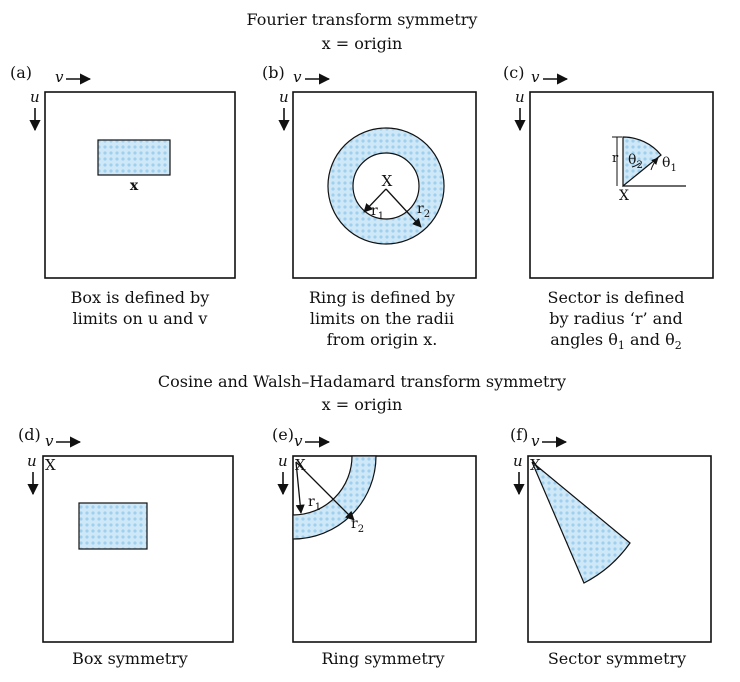 The image size is (740, 682). Describe the element at coordinates (615, 158) in the screenshot. I see `radius-label: r` at that location.